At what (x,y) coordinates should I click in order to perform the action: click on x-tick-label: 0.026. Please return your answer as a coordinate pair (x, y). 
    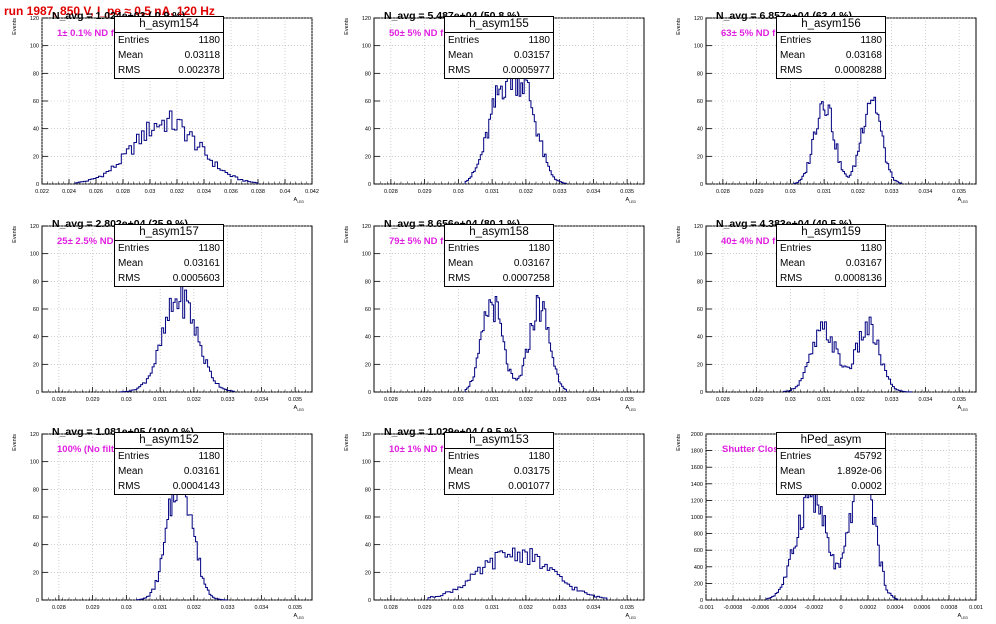
    Looking at the image, I should click on (96, 192).